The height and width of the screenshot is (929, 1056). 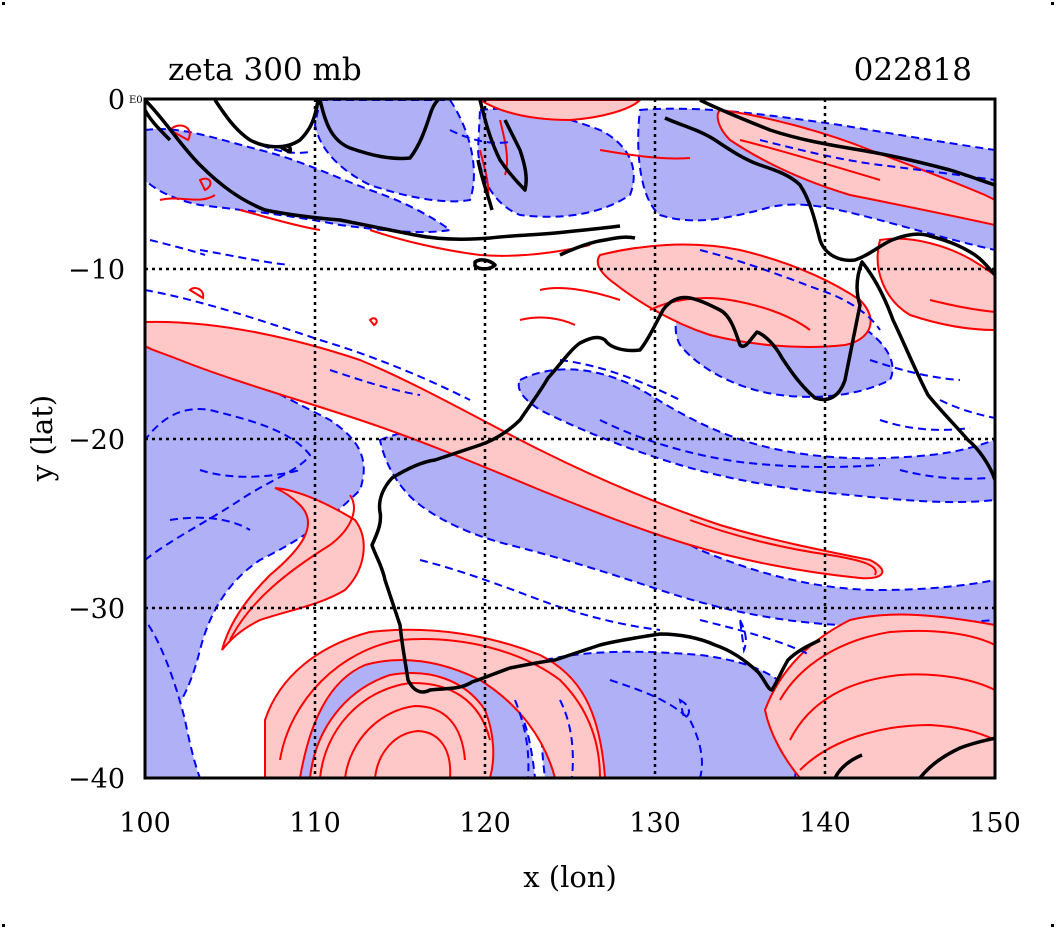 What do you see at coordinates (485, 823) in the screenshot?
I see `x-tick-label: 120` at bounding box center [485, 823].